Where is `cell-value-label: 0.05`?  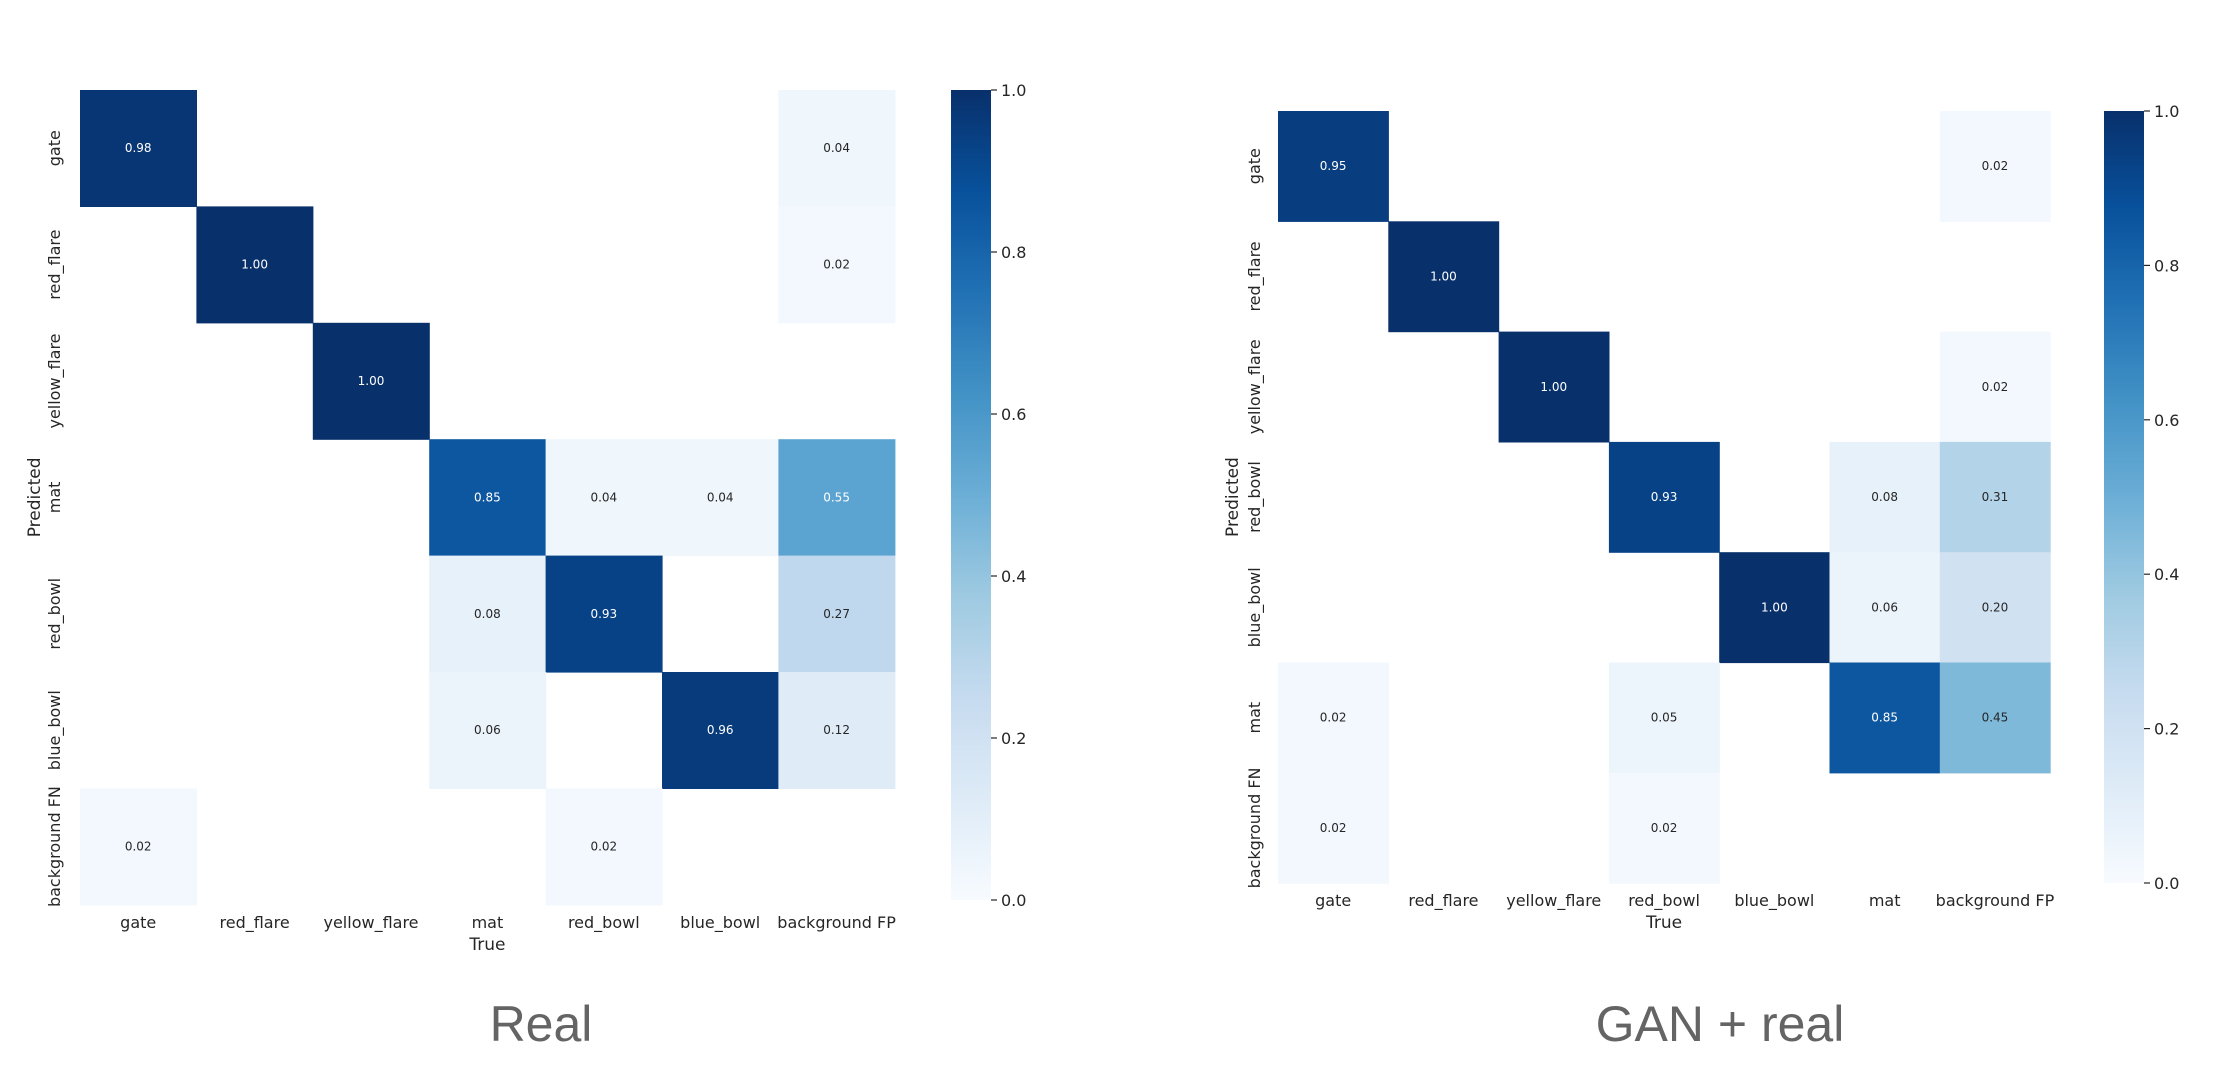
cell-value-label: 0.05 is located at coordinates (1664, 718).